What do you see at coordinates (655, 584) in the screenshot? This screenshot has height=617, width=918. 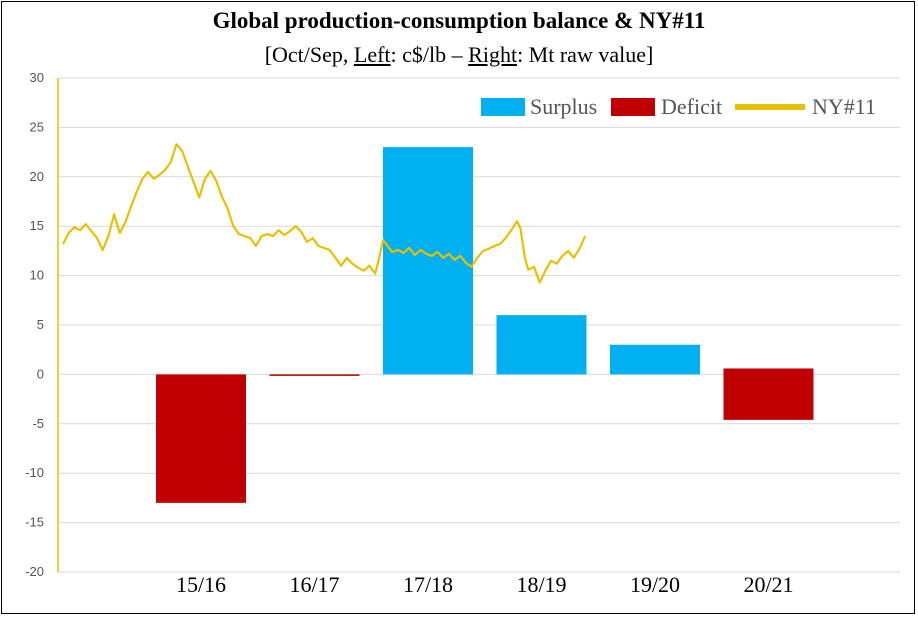 I see `x-category-label: 19/20` at bounding box center [655, 584].